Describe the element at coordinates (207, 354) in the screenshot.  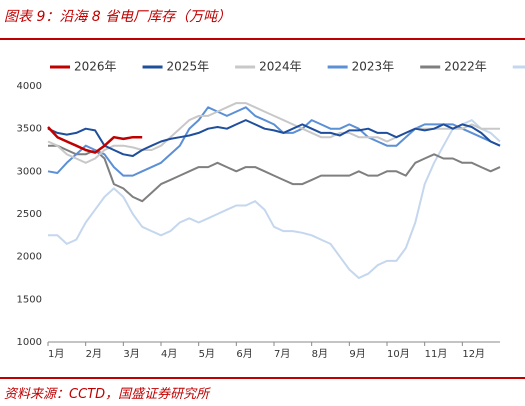
I see `x-tick-label: 5月` at that location.